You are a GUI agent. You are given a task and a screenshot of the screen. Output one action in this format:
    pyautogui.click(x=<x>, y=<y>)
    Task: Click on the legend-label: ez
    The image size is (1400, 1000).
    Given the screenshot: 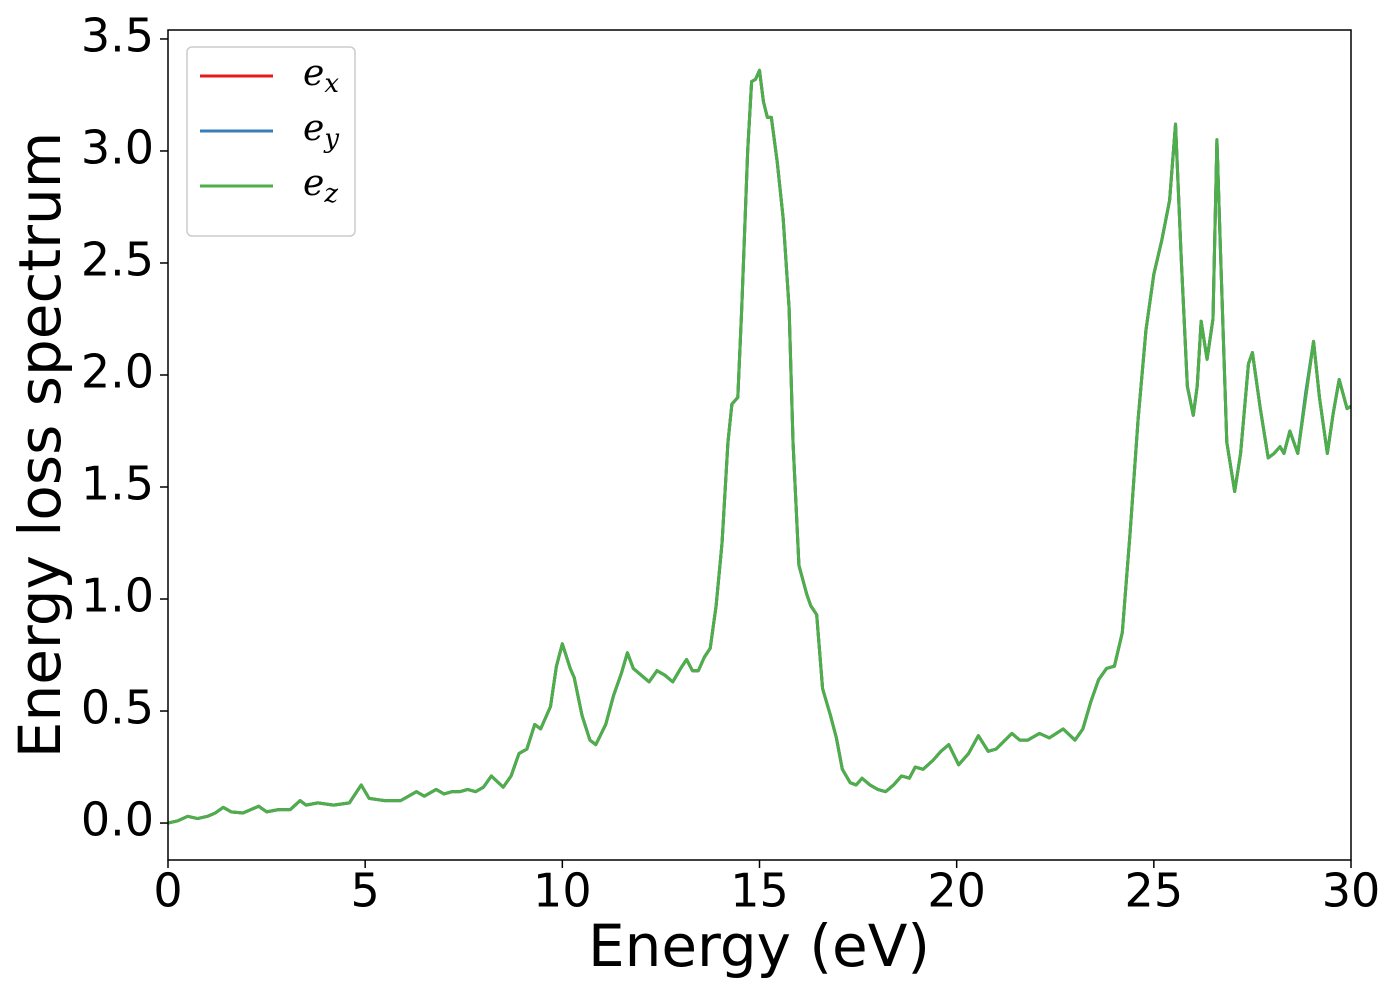 What is the action you would take?
    pyautogui.click(x=320, y=186)
    